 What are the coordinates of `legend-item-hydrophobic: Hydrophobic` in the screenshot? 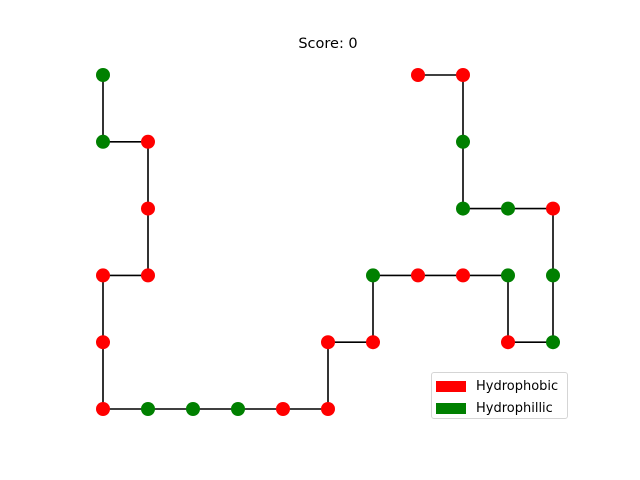 It's located at (497, 386).